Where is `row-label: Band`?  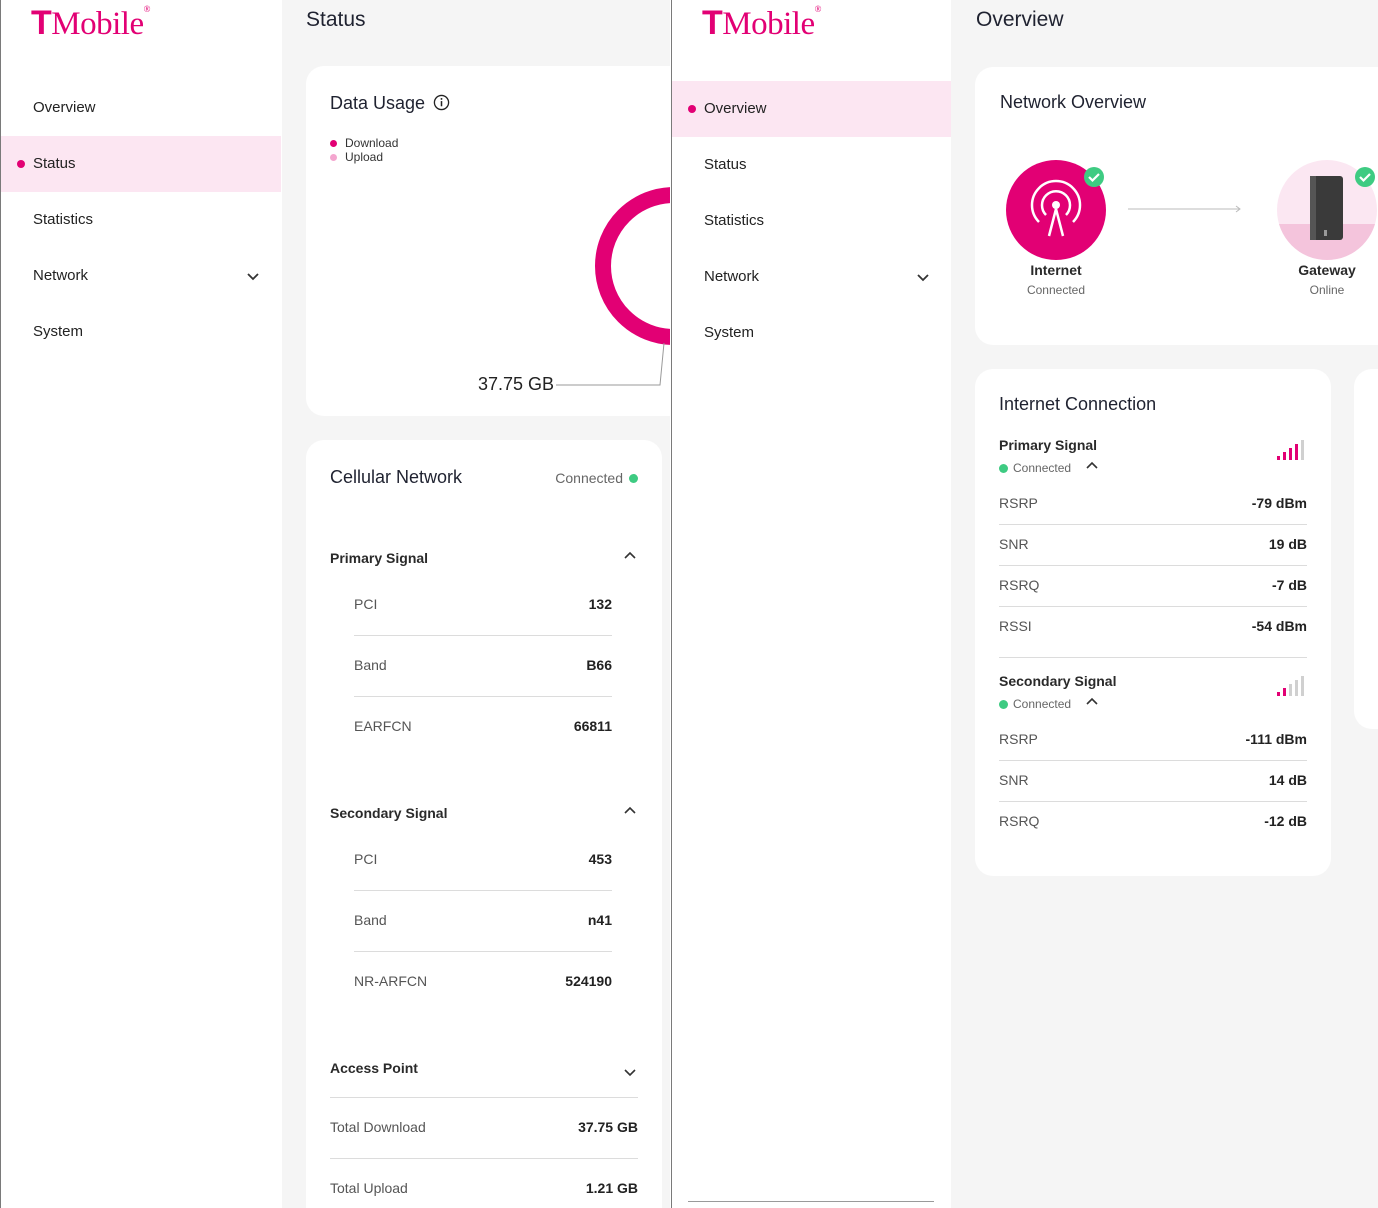 row-label: Band is located at coordinates (370, 665).